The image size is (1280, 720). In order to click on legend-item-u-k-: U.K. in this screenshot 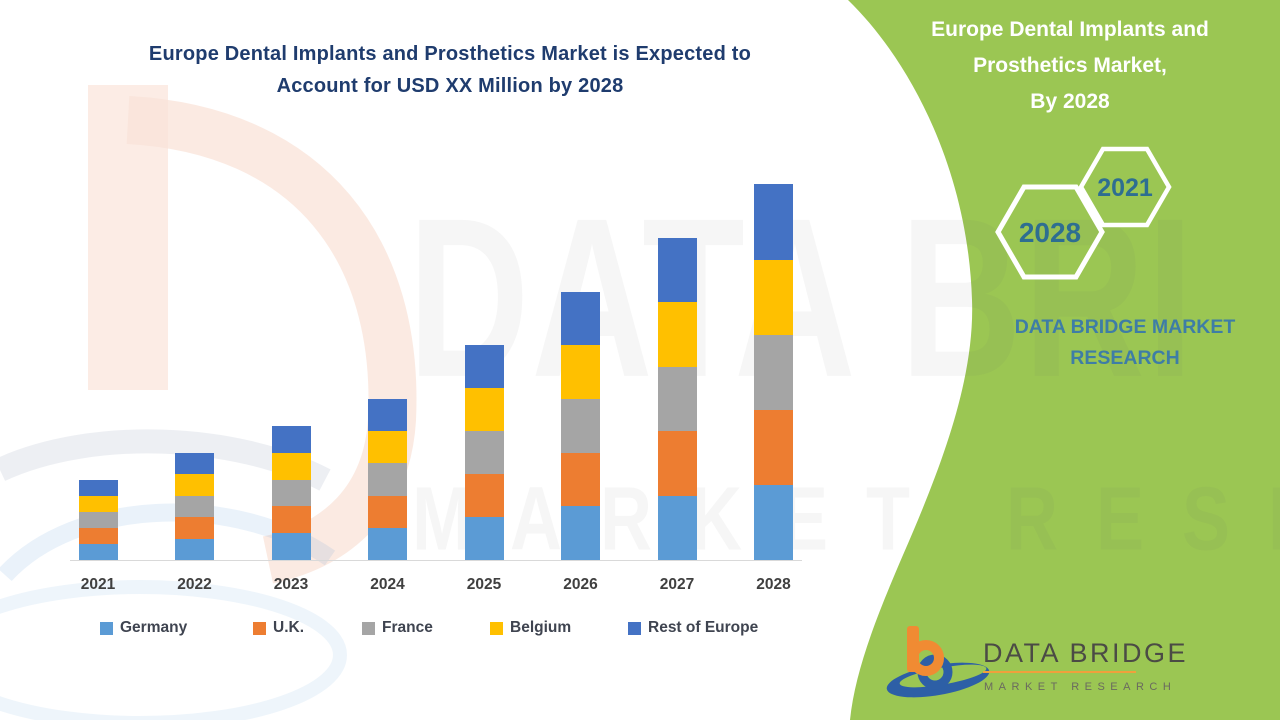, I will do `click(278, 628)`.